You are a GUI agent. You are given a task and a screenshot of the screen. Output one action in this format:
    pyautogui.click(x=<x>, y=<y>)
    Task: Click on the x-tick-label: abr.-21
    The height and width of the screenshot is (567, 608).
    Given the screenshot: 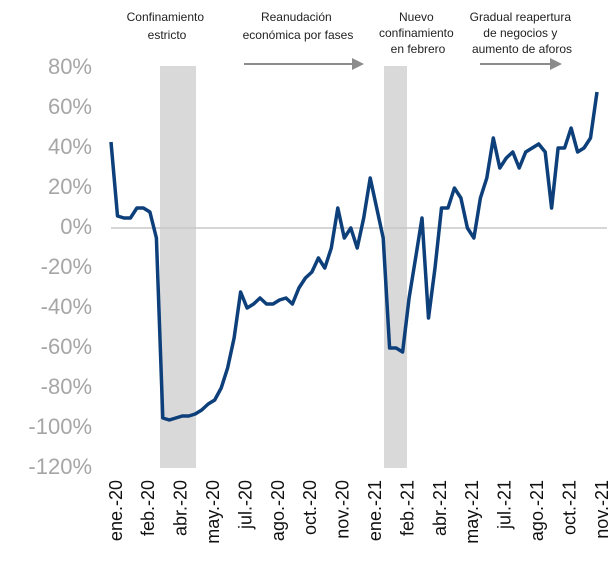 What is the action you would take?
    pyautogui.click(x=440, y=508)
    